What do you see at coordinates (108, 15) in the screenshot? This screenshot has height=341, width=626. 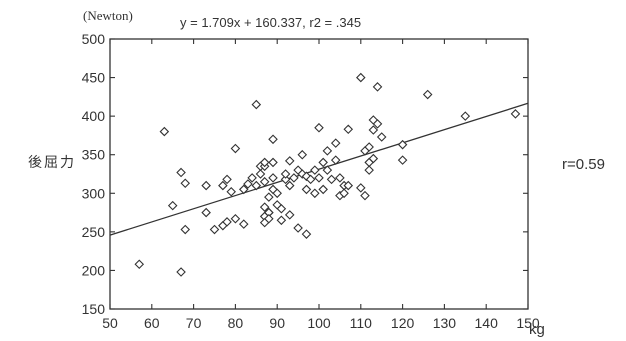 I see `y-unit-label: (Newton)` at bounding box center [108, 15].